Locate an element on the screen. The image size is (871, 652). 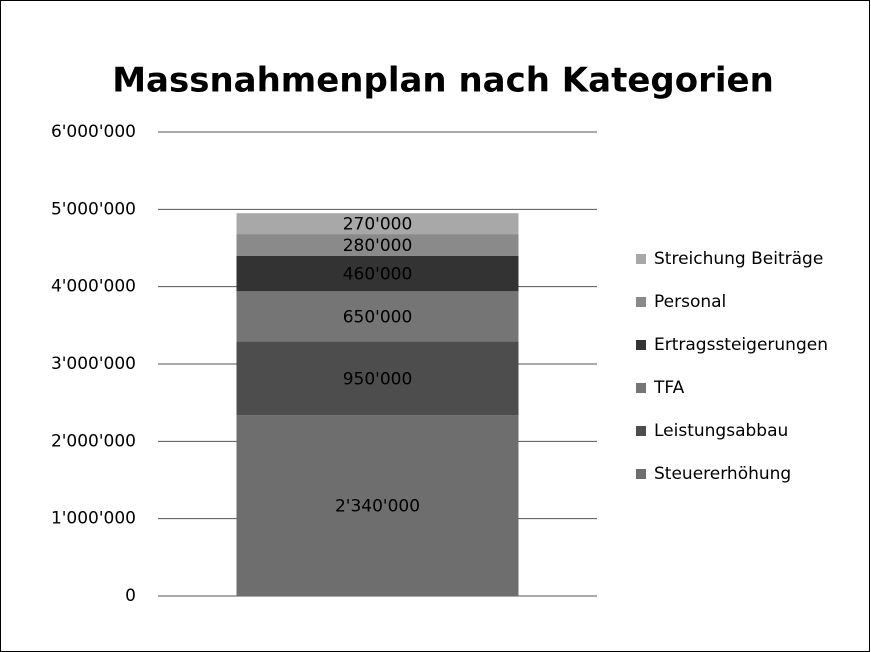
legend-label: Ertragssteigerungen is located at coordinates (741, 345).